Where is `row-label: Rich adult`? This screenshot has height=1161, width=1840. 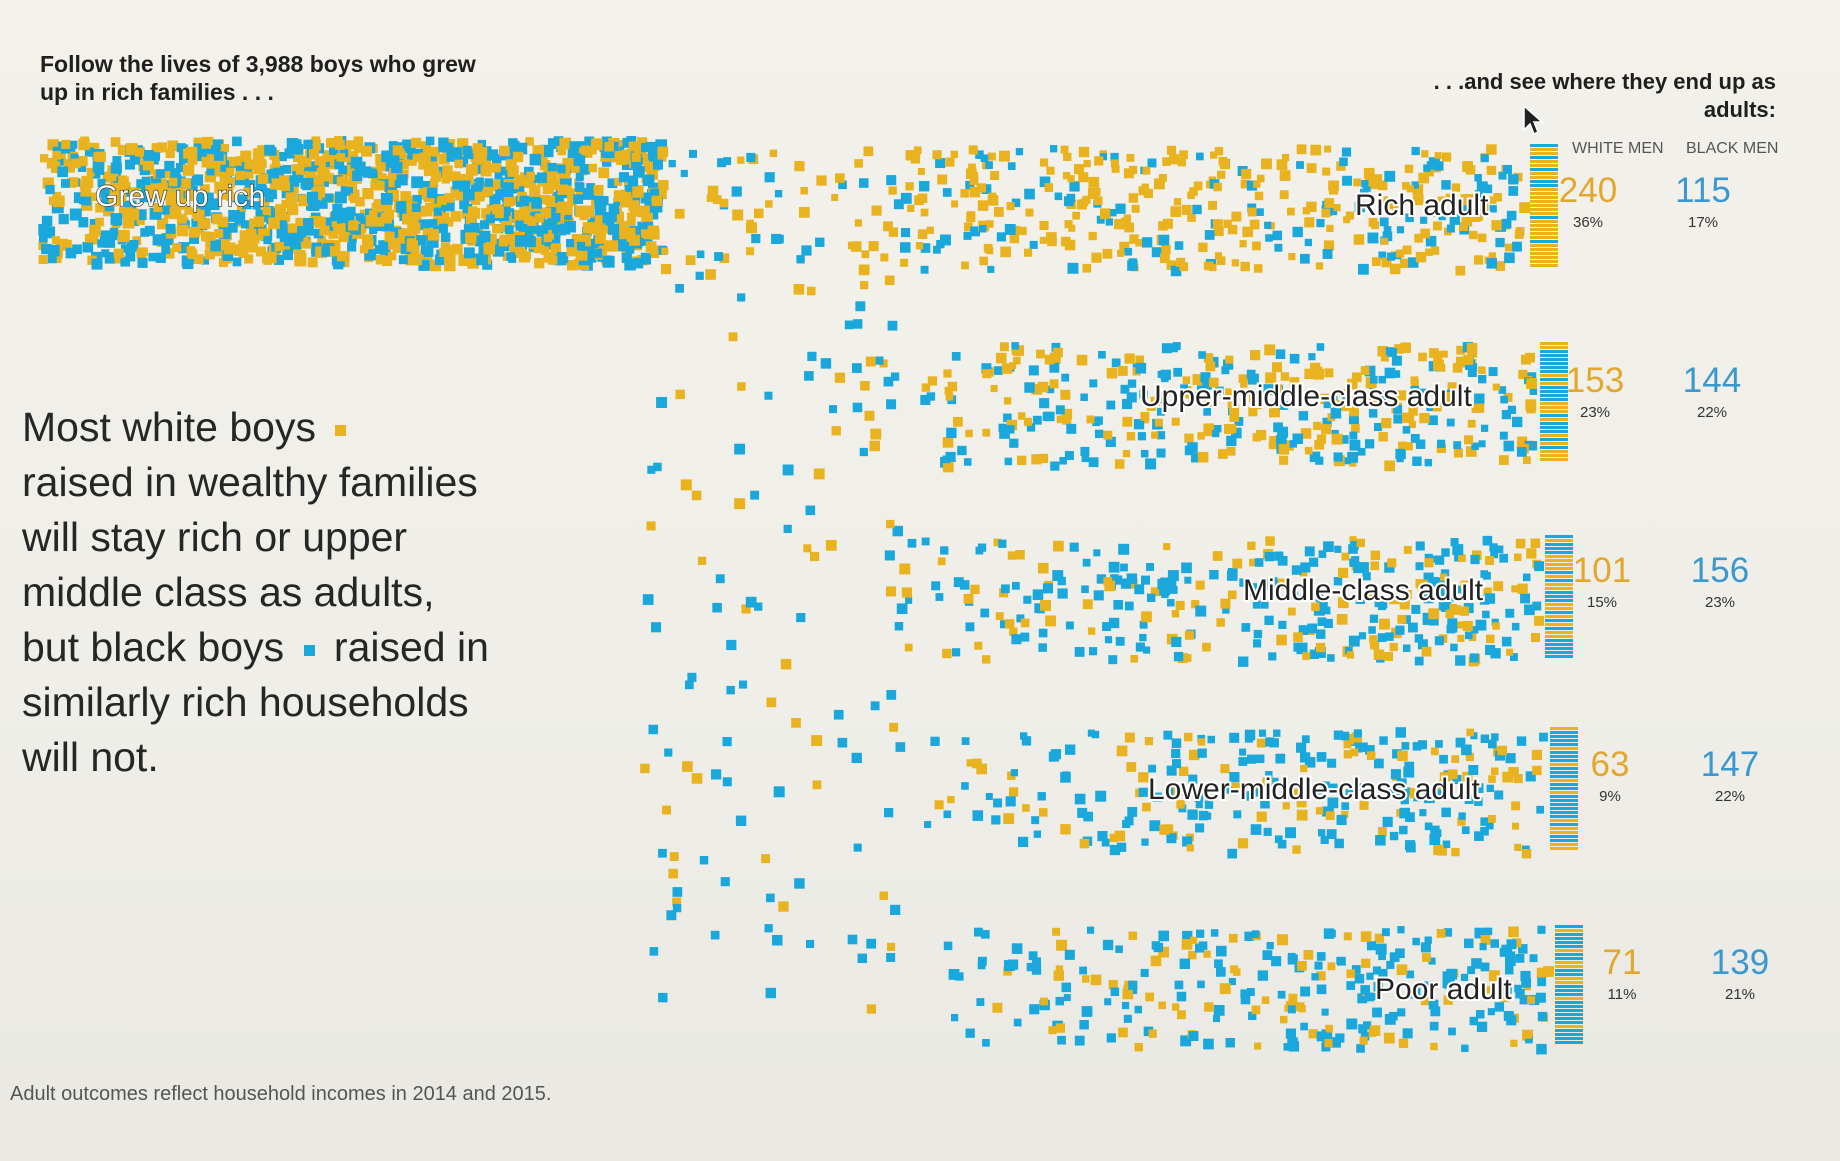
row-label: Rich adult is located at coordinates (1422, 205).